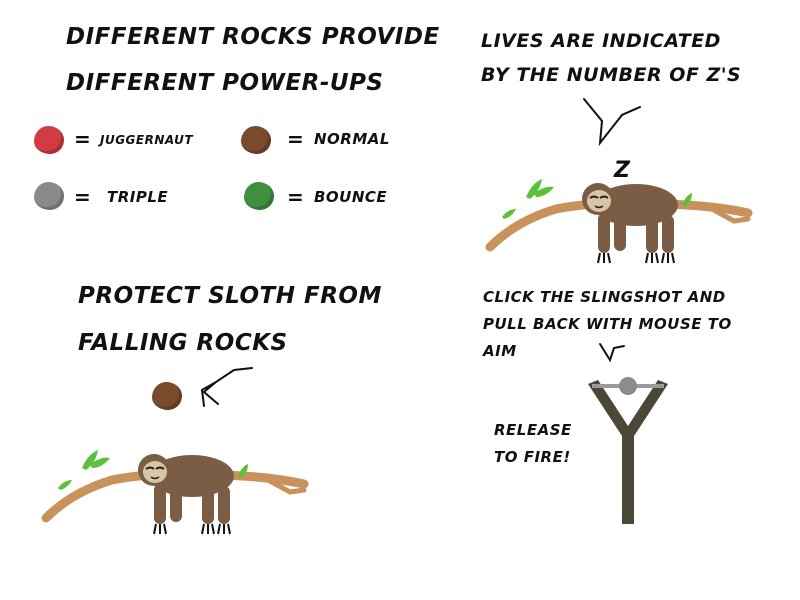 The height and width of the screenshot is (600, 800). I want to click on triple-rock-icon, so click(49, 196).